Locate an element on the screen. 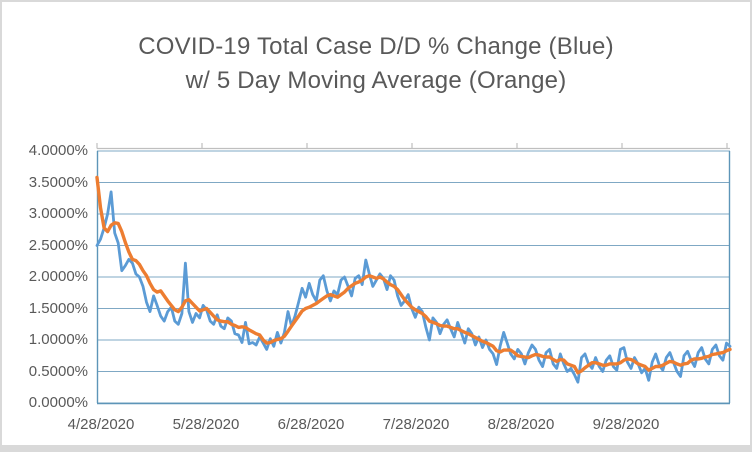 The image size is (752, 452). x-axis-tick-label: 9/28/2020 is located at coordinates (626, 424).